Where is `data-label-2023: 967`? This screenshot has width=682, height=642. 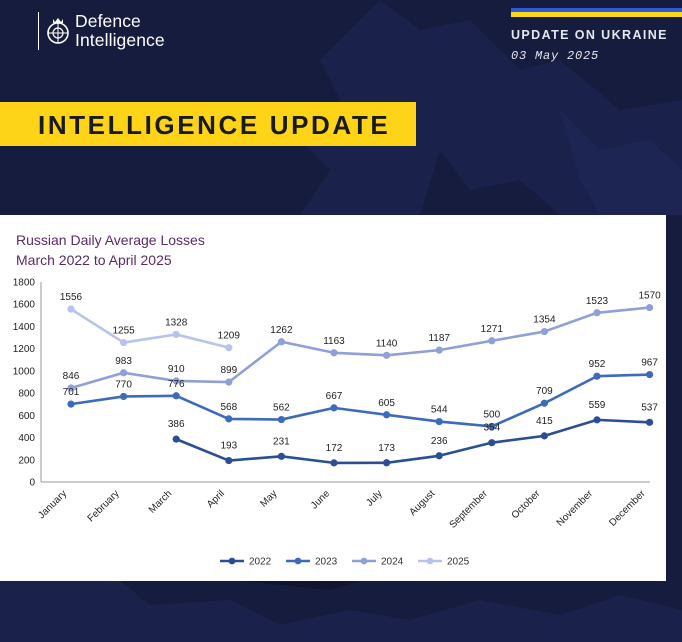
data-label-2023: 967 is located at coordinates (649, 363).